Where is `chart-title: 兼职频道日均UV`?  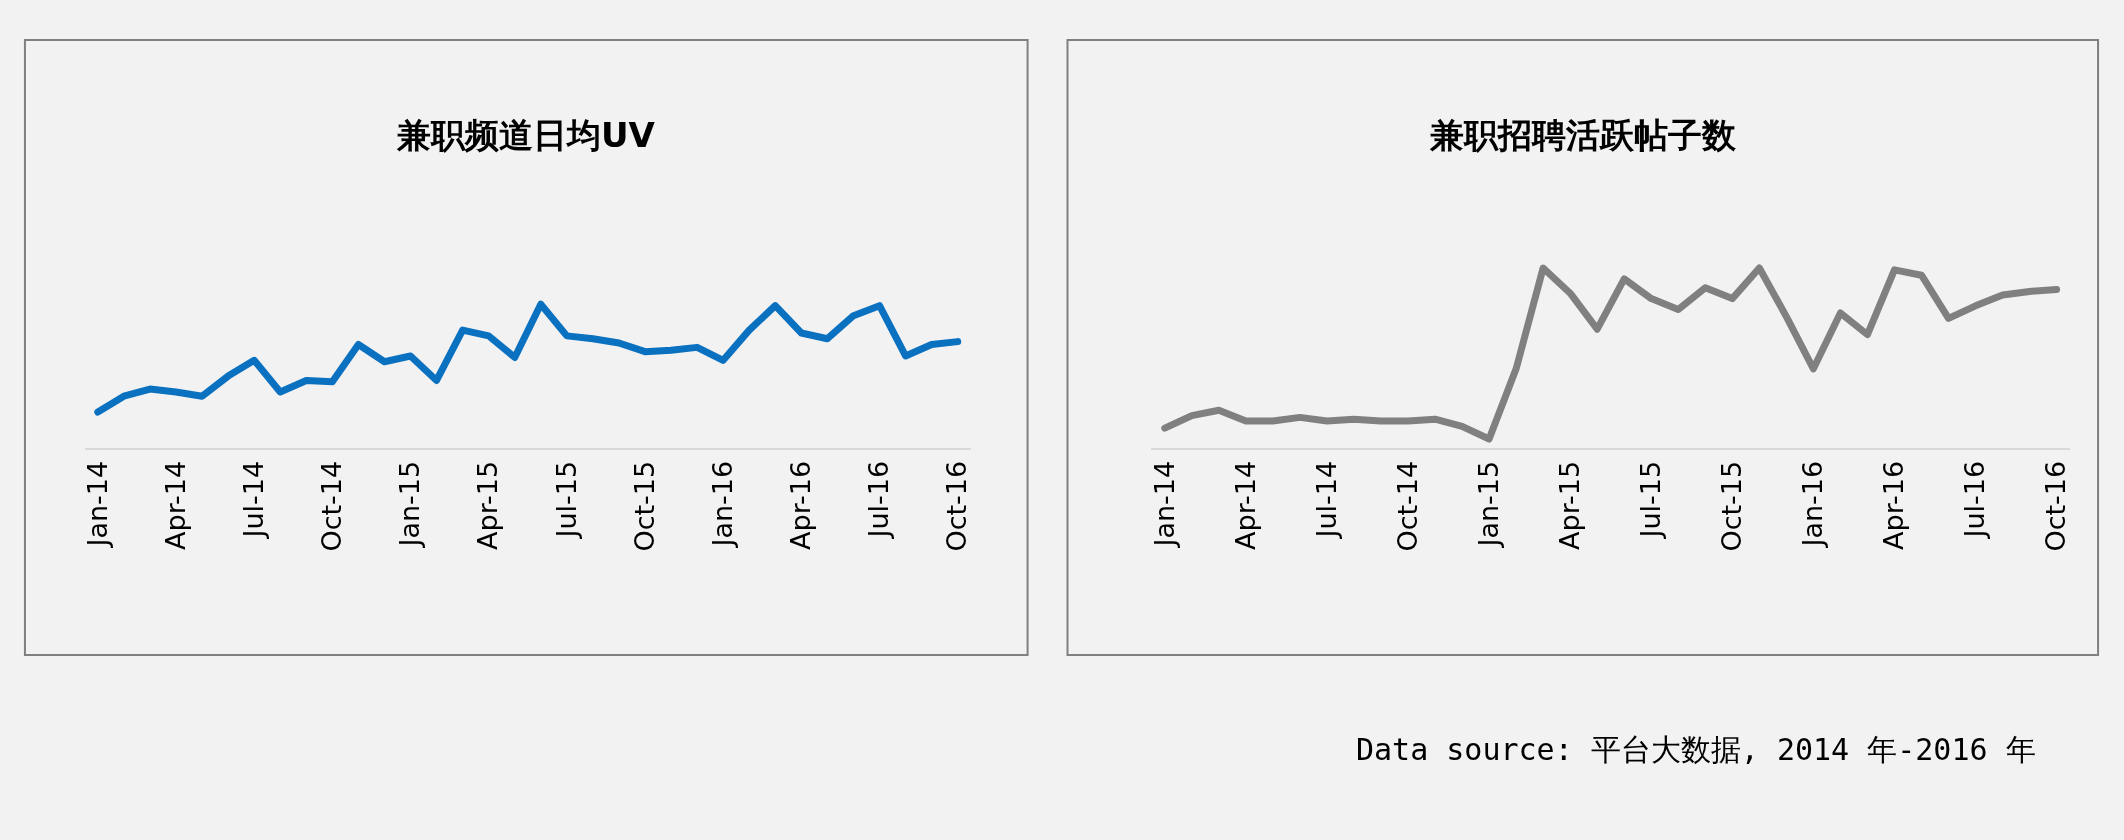
chart-title: 兼职频道日均UV is located at coordinates (526, 135).